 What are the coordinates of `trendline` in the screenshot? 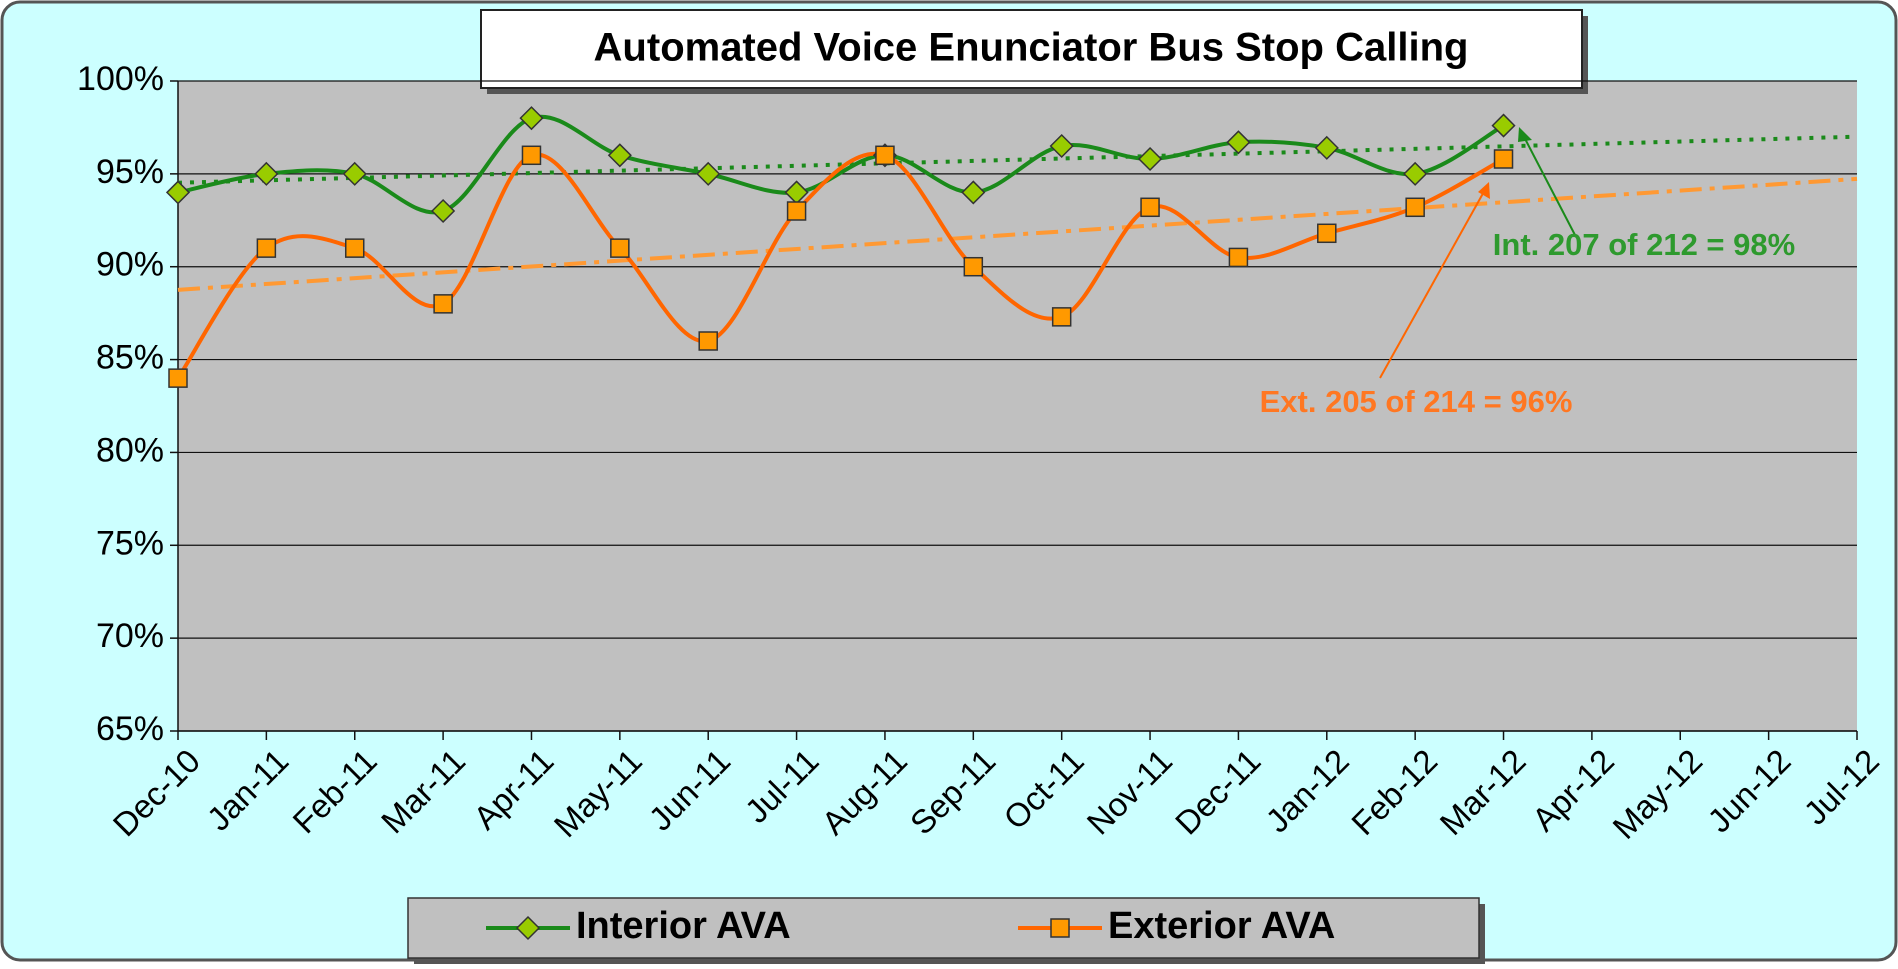 It's located at (1017, 159).